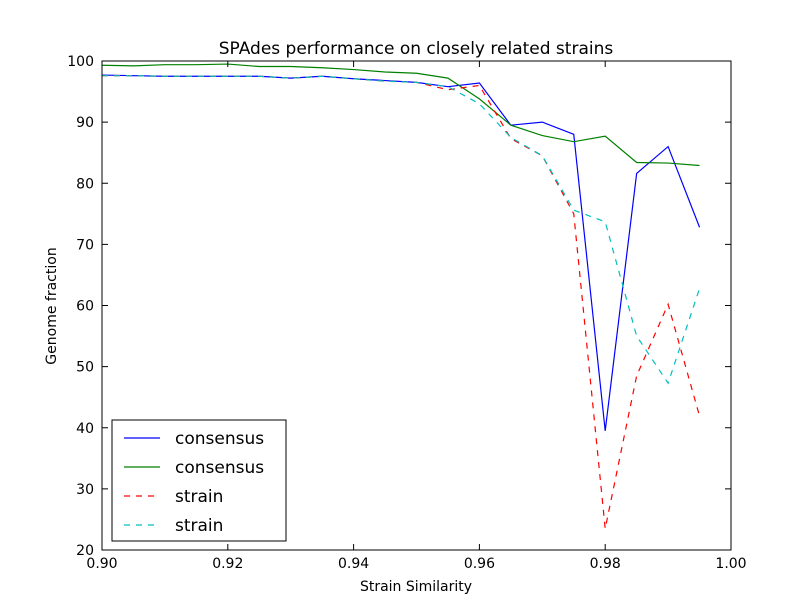  What do you see at coordinates (85, 123) in the screenshot?
I see `y-tick-label: 90` at bounding box center [85, 123].